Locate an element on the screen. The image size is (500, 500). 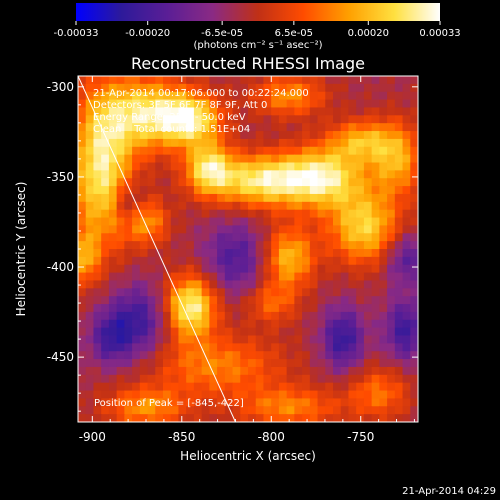
x-tick-label: -800 is located at coordinates (271, 437).